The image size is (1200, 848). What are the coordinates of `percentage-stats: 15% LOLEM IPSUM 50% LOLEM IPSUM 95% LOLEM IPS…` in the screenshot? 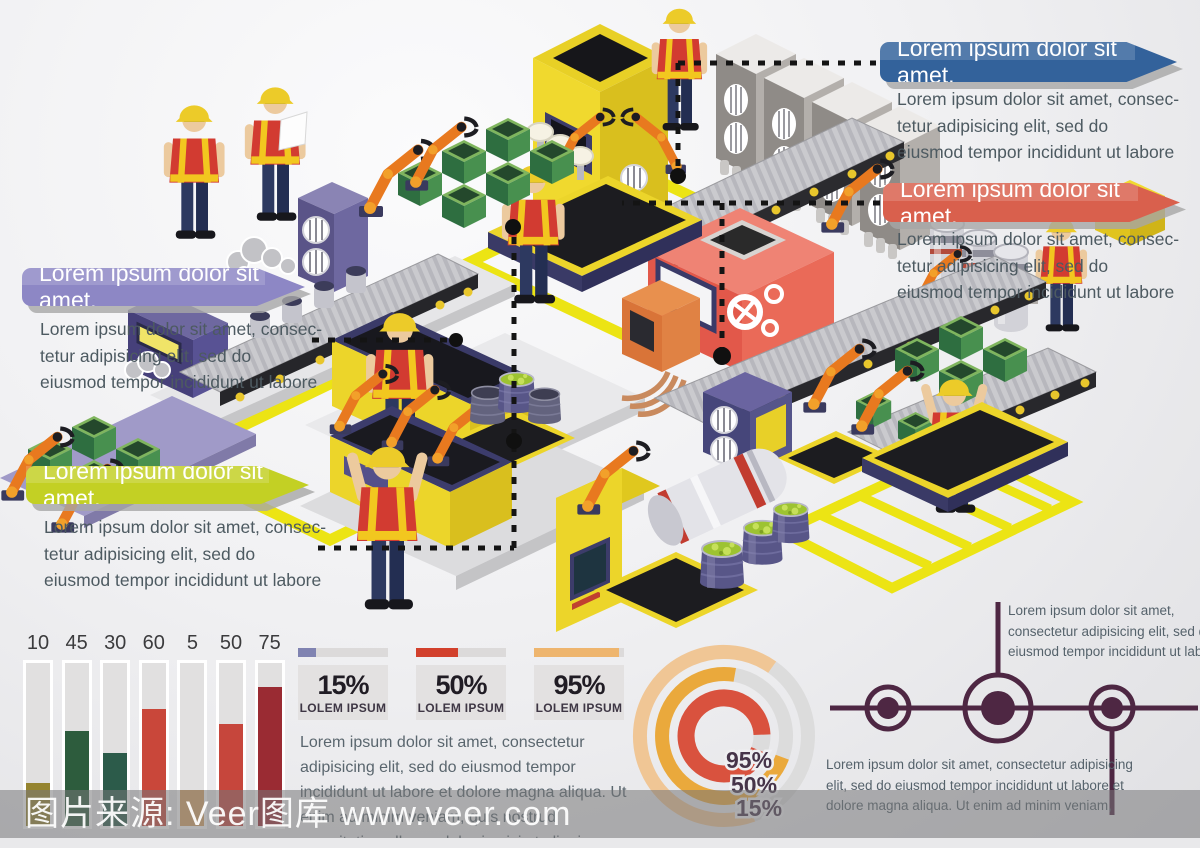 It's located at (463, 693).